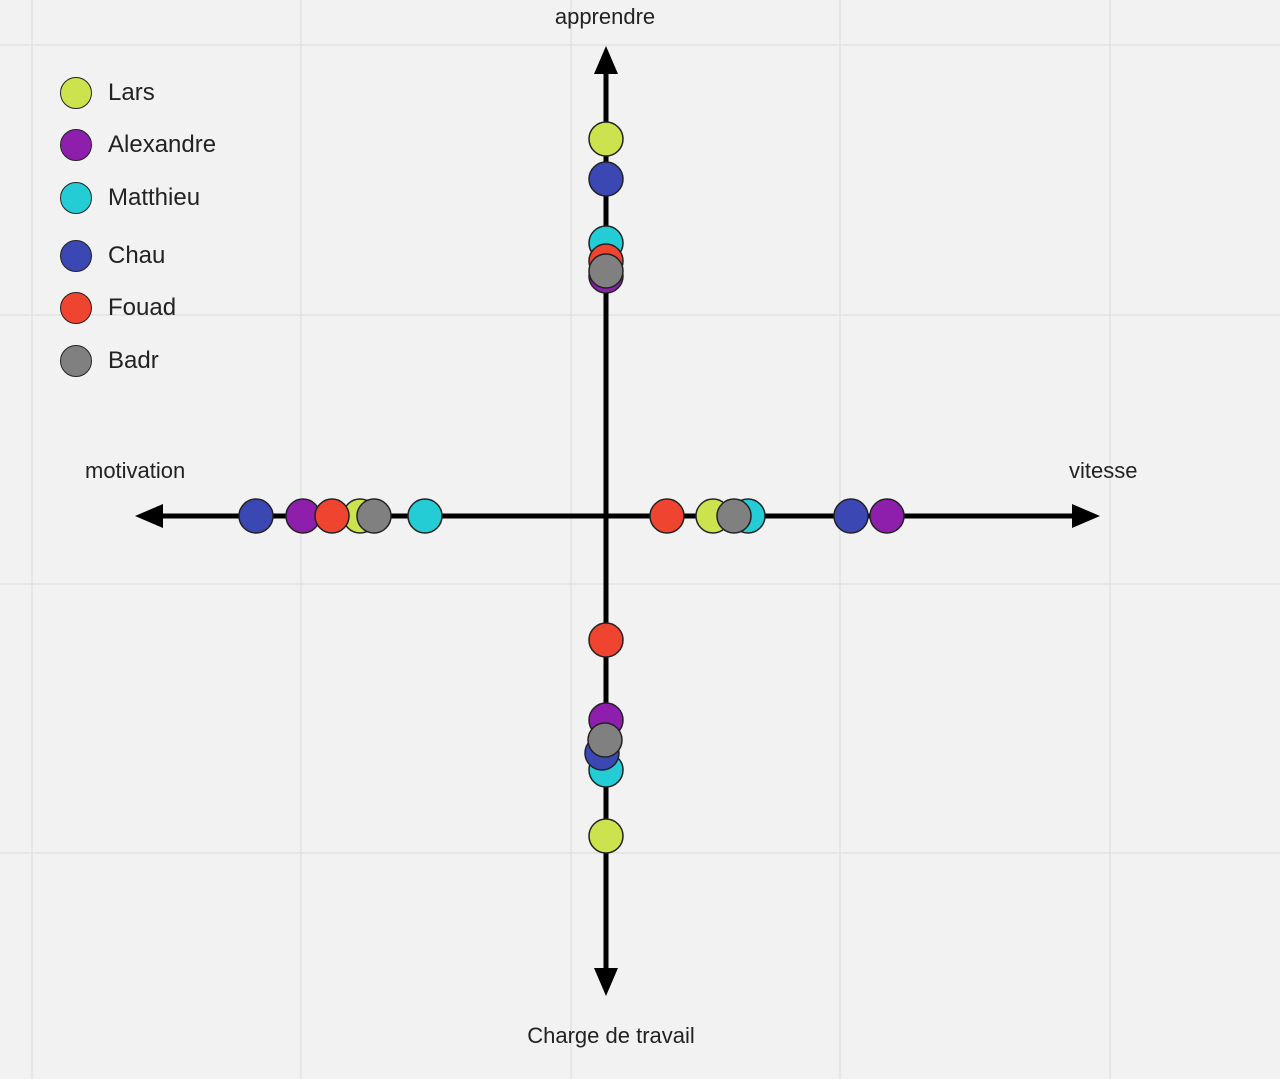 The width and height of the screenshot is (1280, 1079). Describe the element at coordinates (425, 516) in the screenshot. I see `marker-motivation-matthieu` at that location.